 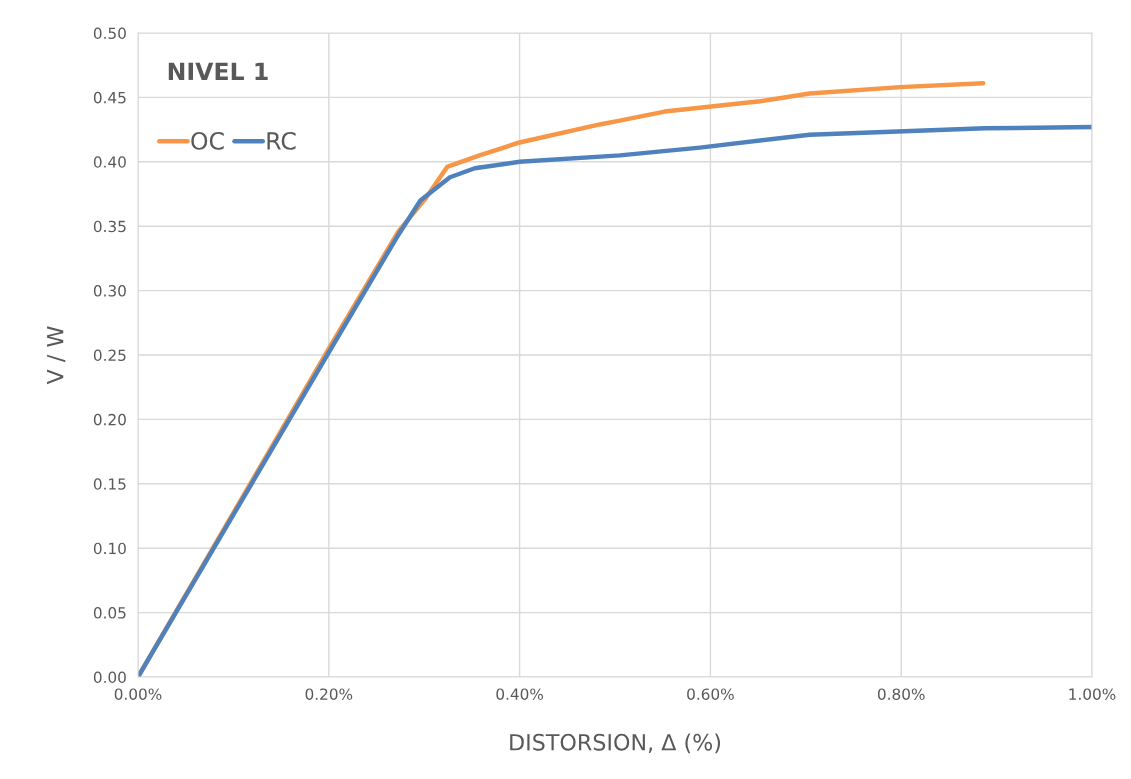 What do you see at coordinates (109, 484) in the screenshot?
I see `y-tick-label: 0.15` at bounding box center [109, 484].